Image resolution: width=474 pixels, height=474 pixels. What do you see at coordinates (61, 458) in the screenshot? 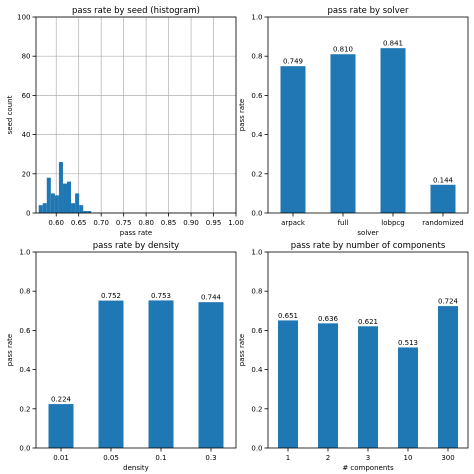
I see `x-tick-label: 0.01` at bounding box center [61, 458].